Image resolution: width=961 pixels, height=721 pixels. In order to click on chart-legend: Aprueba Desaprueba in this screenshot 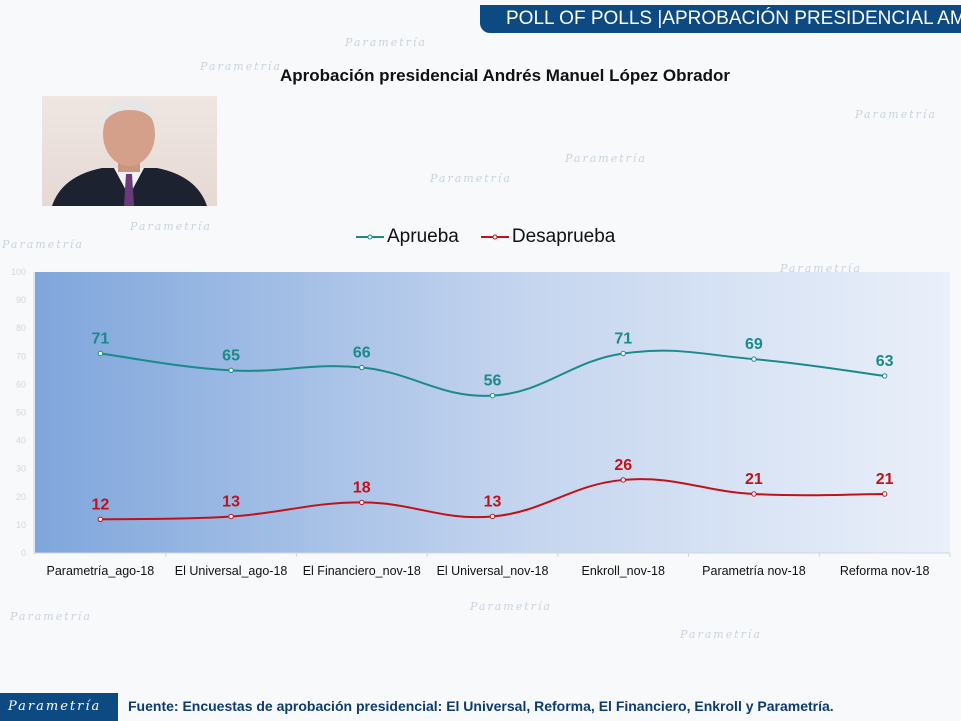, I will do `click(485, 237)`.